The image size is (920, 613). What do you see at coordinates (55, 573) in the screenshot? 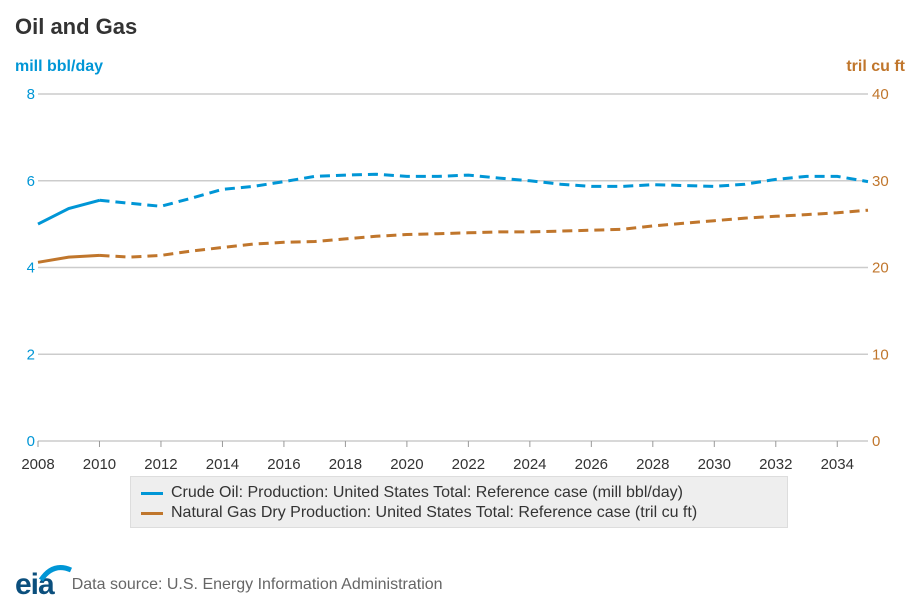
I see `eia-arc-icon` at bounding box center [55, 573].